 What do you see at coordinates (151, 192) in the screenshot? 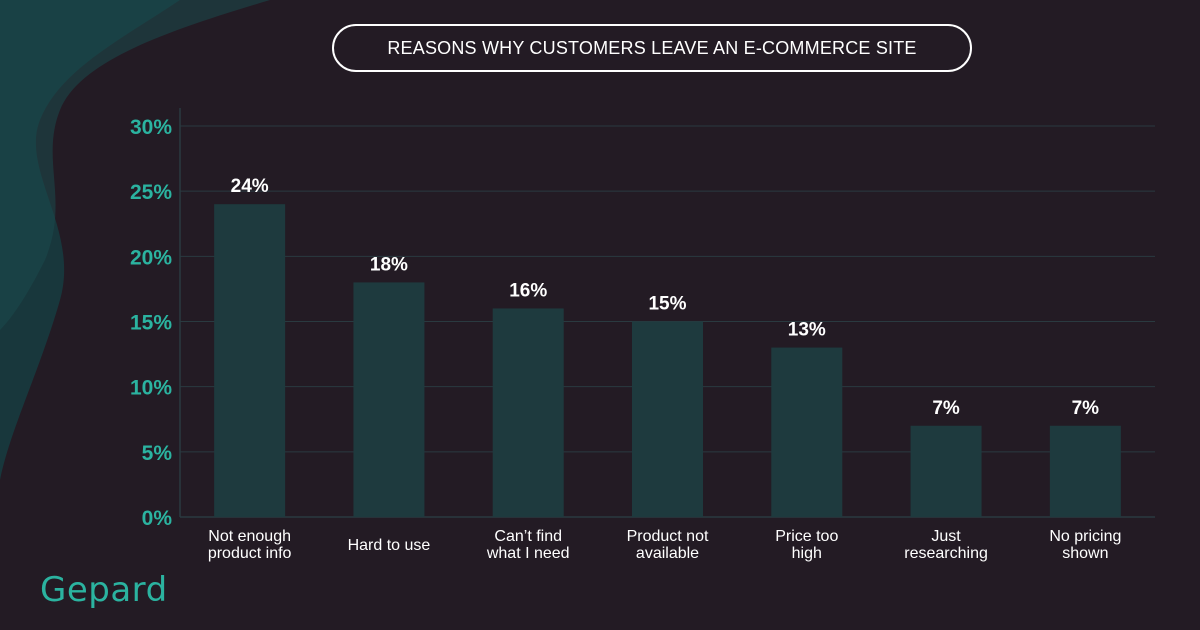
I see `y-tick-label: 25%` at bounding box center [151, 192].